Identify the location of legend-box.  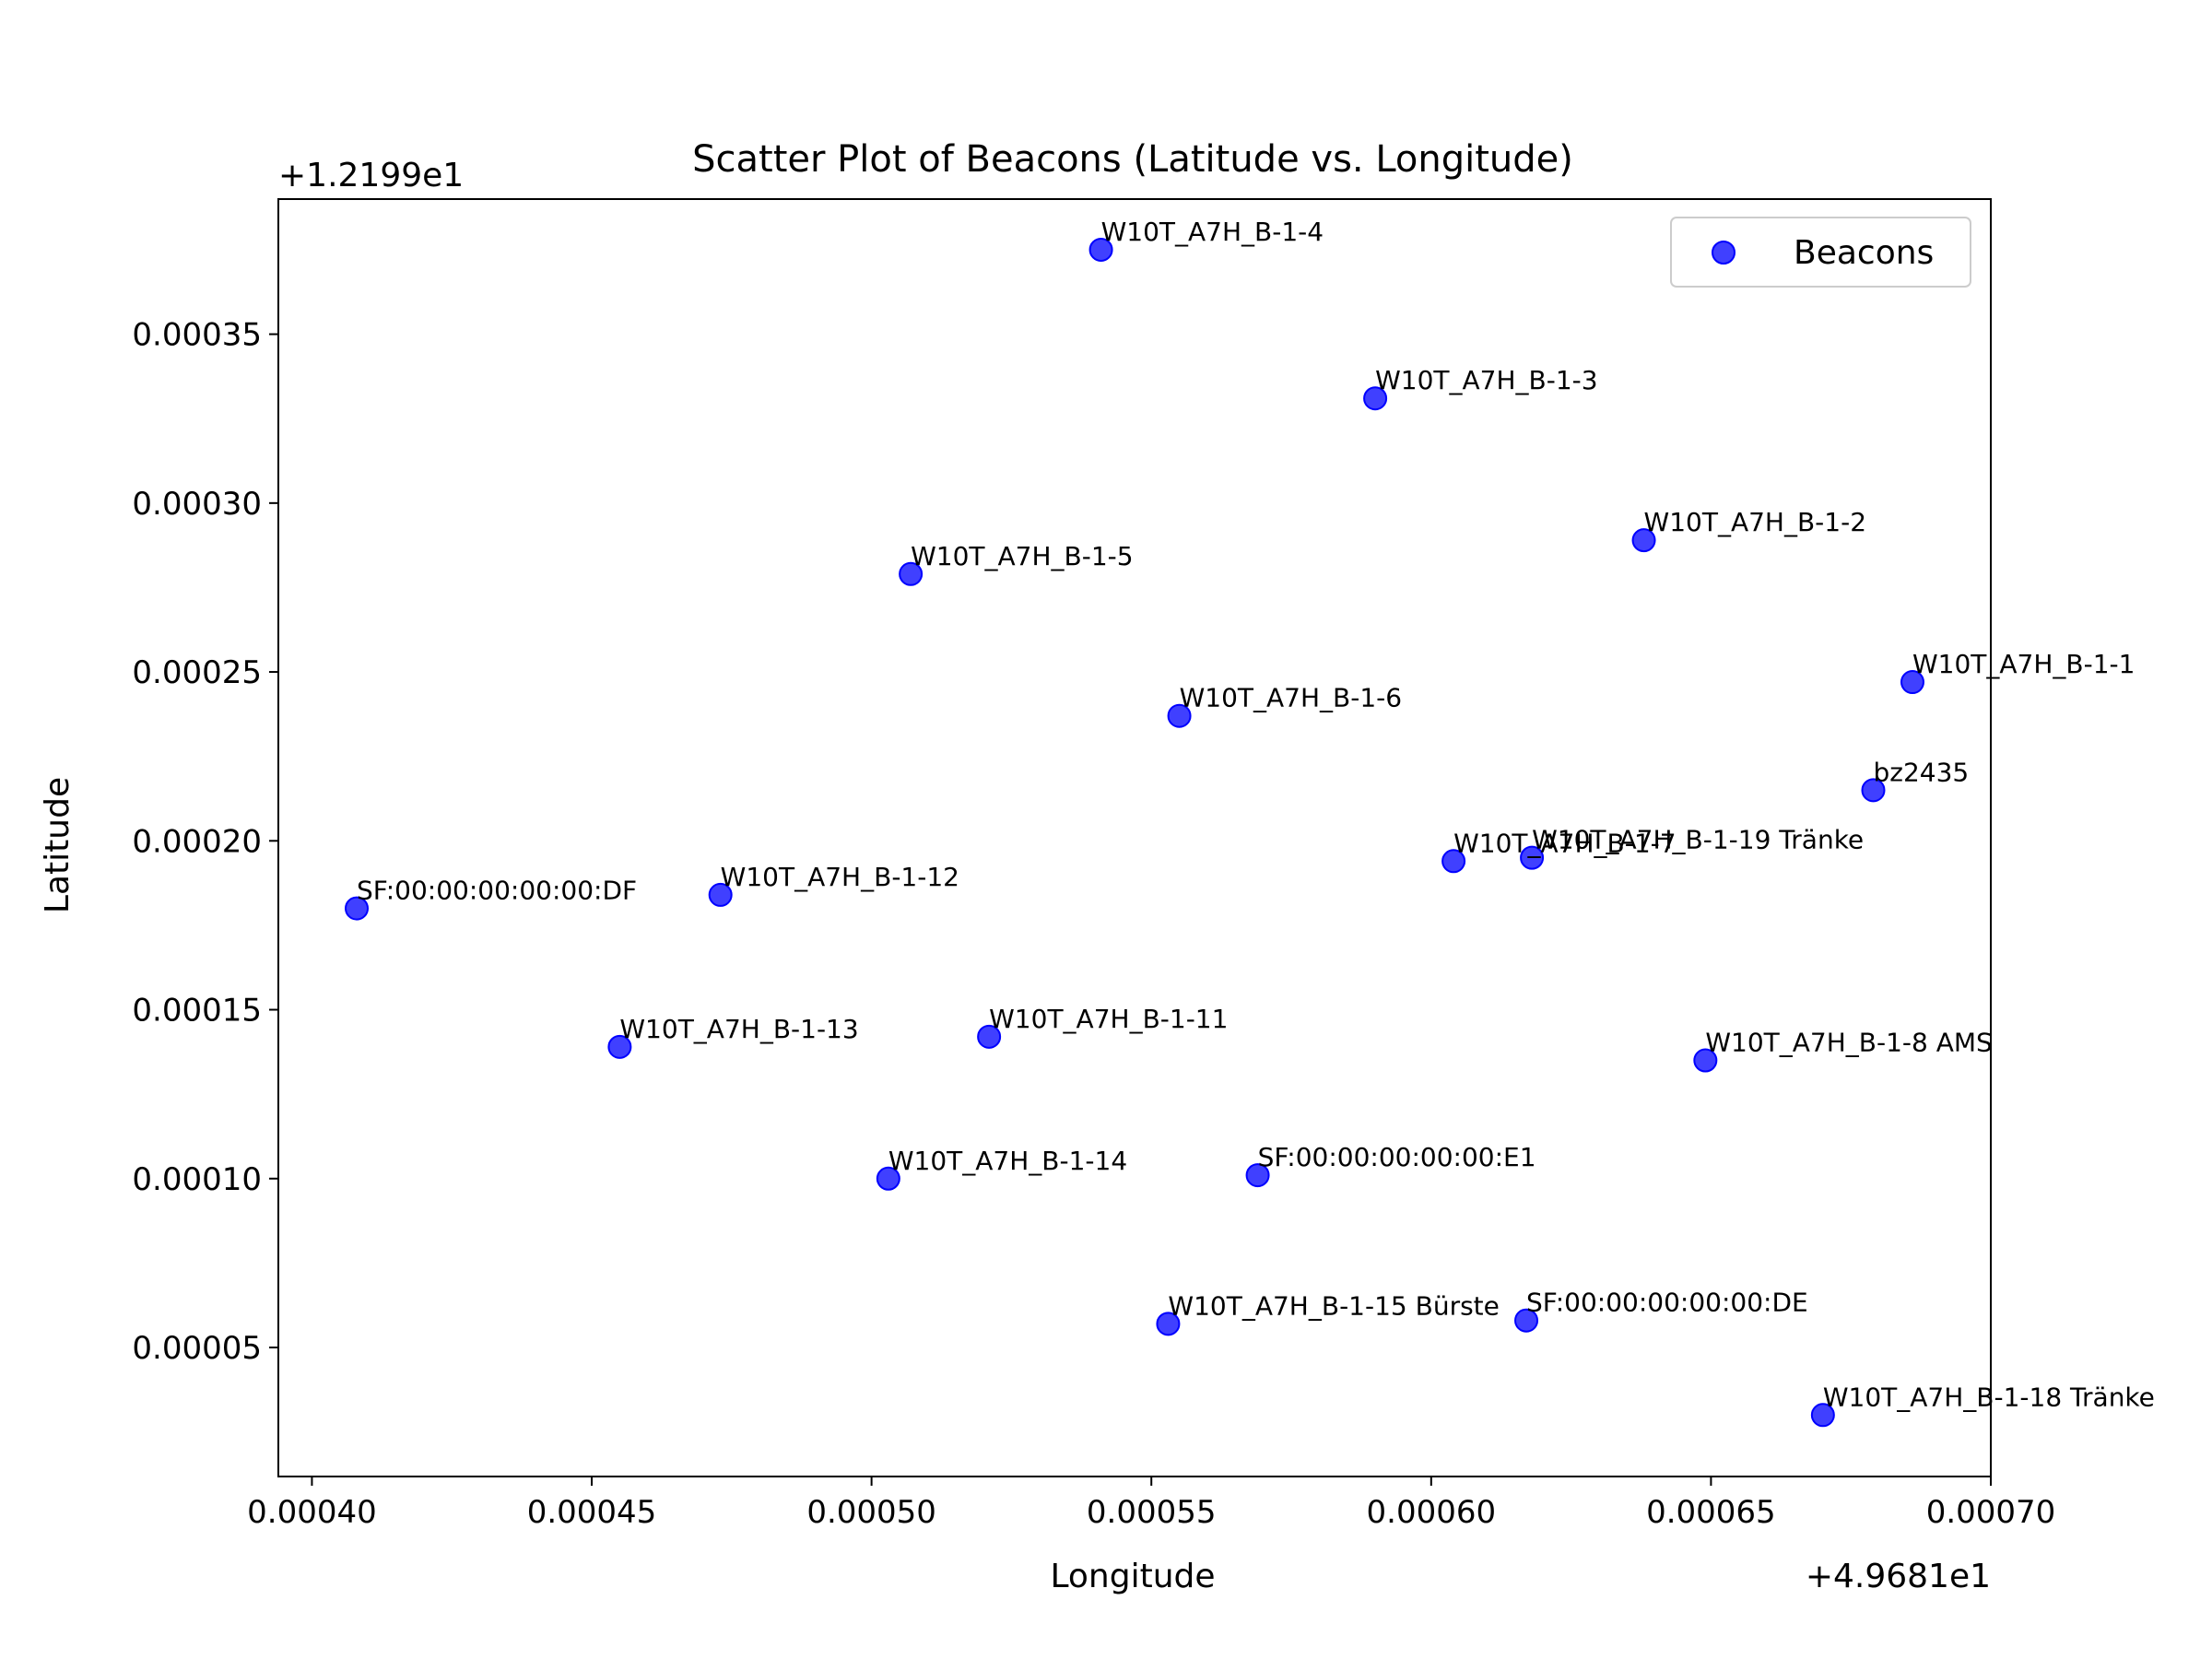
(1820, 252).